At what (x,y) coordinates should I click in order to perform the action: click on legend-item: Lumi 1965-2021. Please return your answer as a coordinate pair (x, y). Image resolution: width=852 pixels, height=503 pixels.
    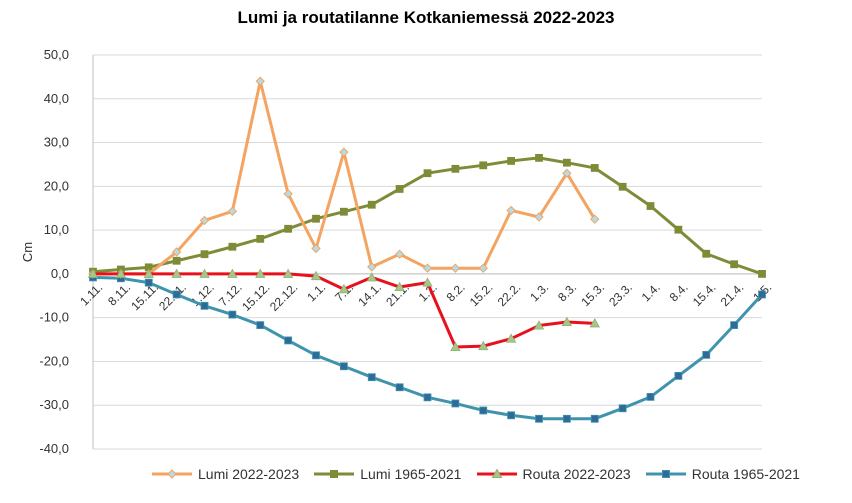
    Looking at the image, I should click on (386, 474).